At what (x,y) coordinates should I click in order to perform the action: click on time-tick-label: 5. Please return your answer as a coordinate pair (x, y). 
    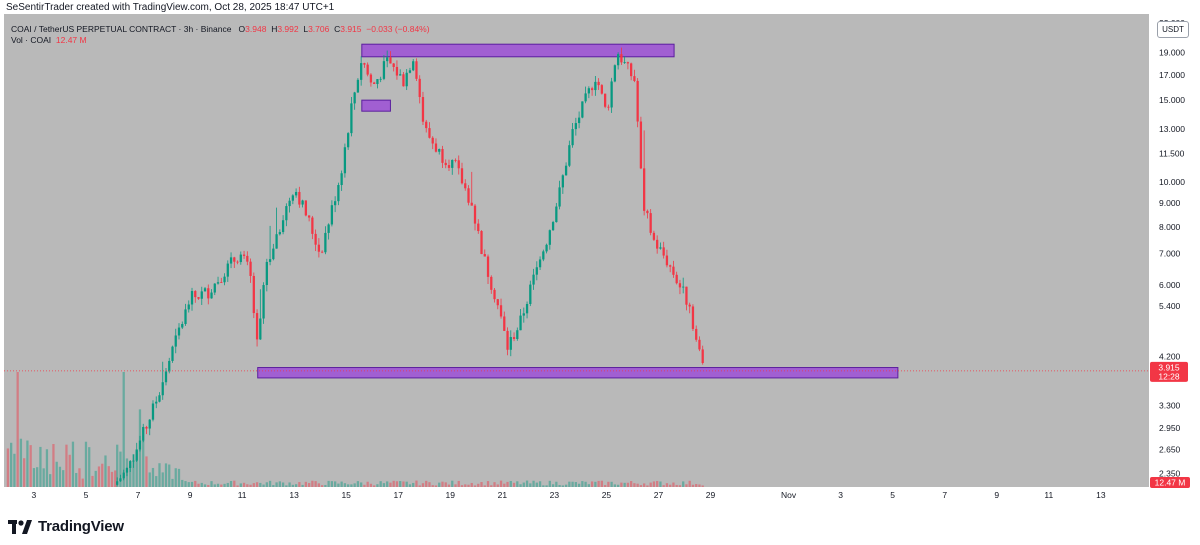
    Looking at the image, I should click on (86, 495).